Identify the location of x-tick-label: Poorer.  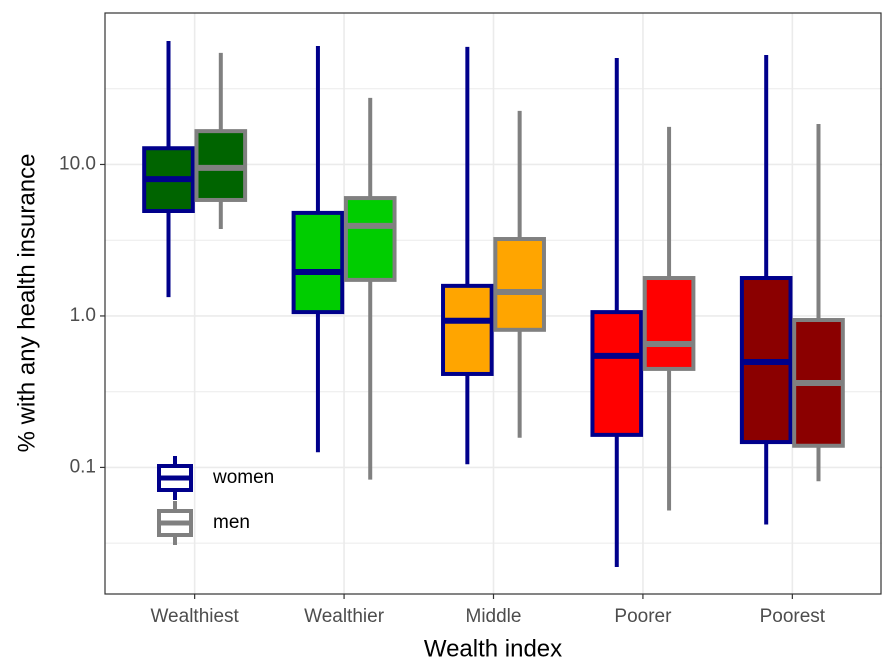
(643, 616).